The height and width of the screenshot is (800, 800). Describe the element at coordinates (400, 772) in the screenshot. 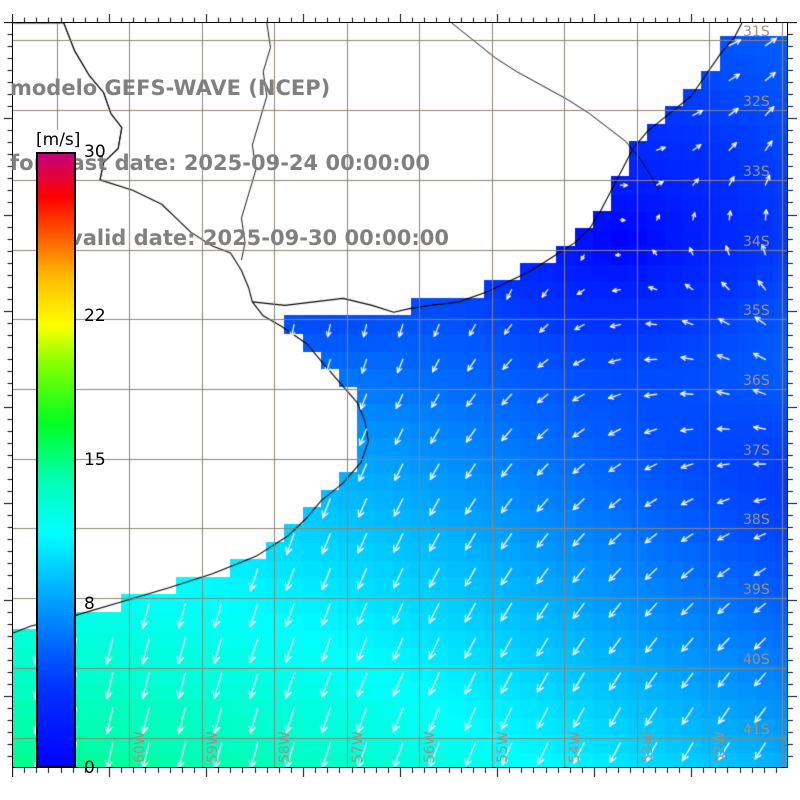

I see `bottom-axis-ruler` at that location.